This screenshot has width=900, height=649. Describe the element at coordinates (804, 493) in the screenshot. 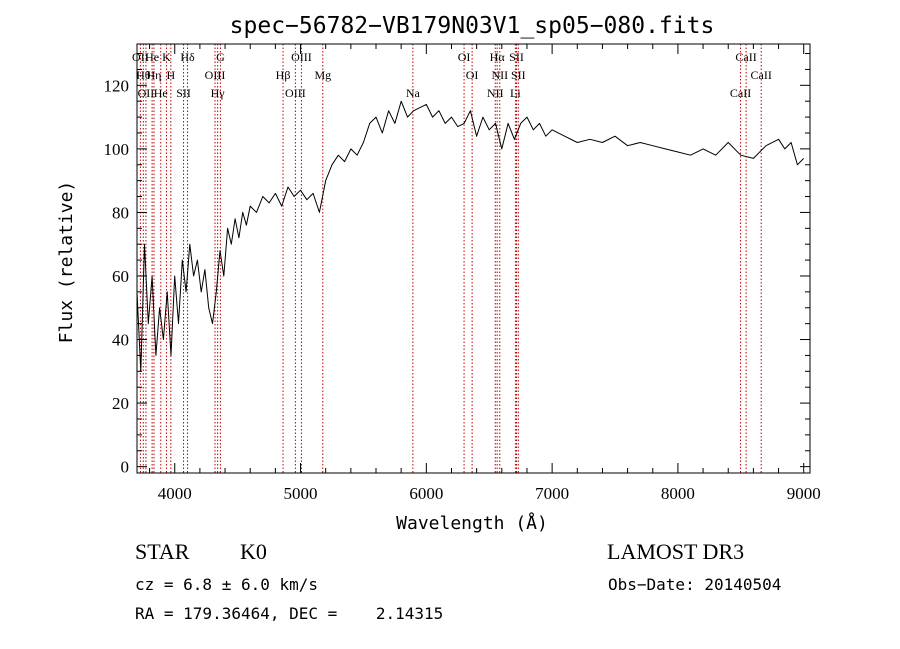

I see `x-tick-label: 9000` at that location.